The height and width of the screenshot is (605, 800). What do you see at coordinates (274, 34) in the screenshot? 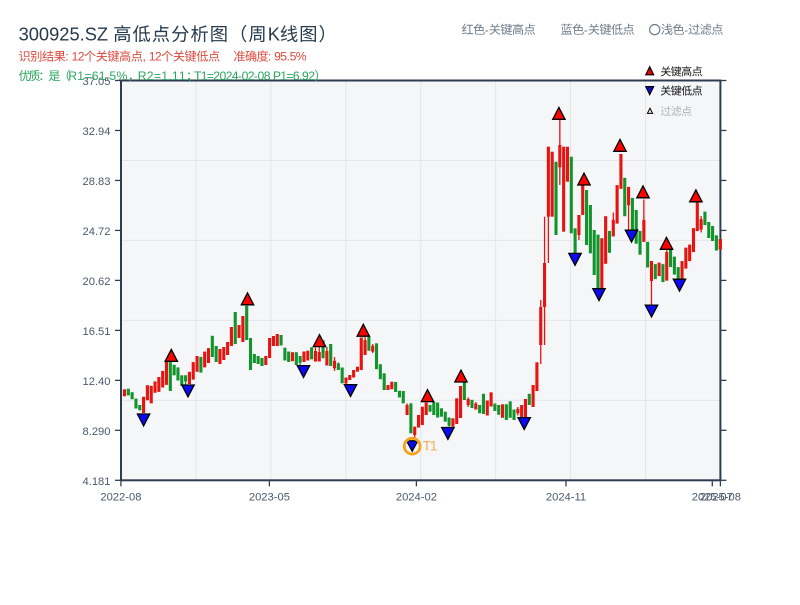
I see `svg-text: K` at bounding box center [274, 34].